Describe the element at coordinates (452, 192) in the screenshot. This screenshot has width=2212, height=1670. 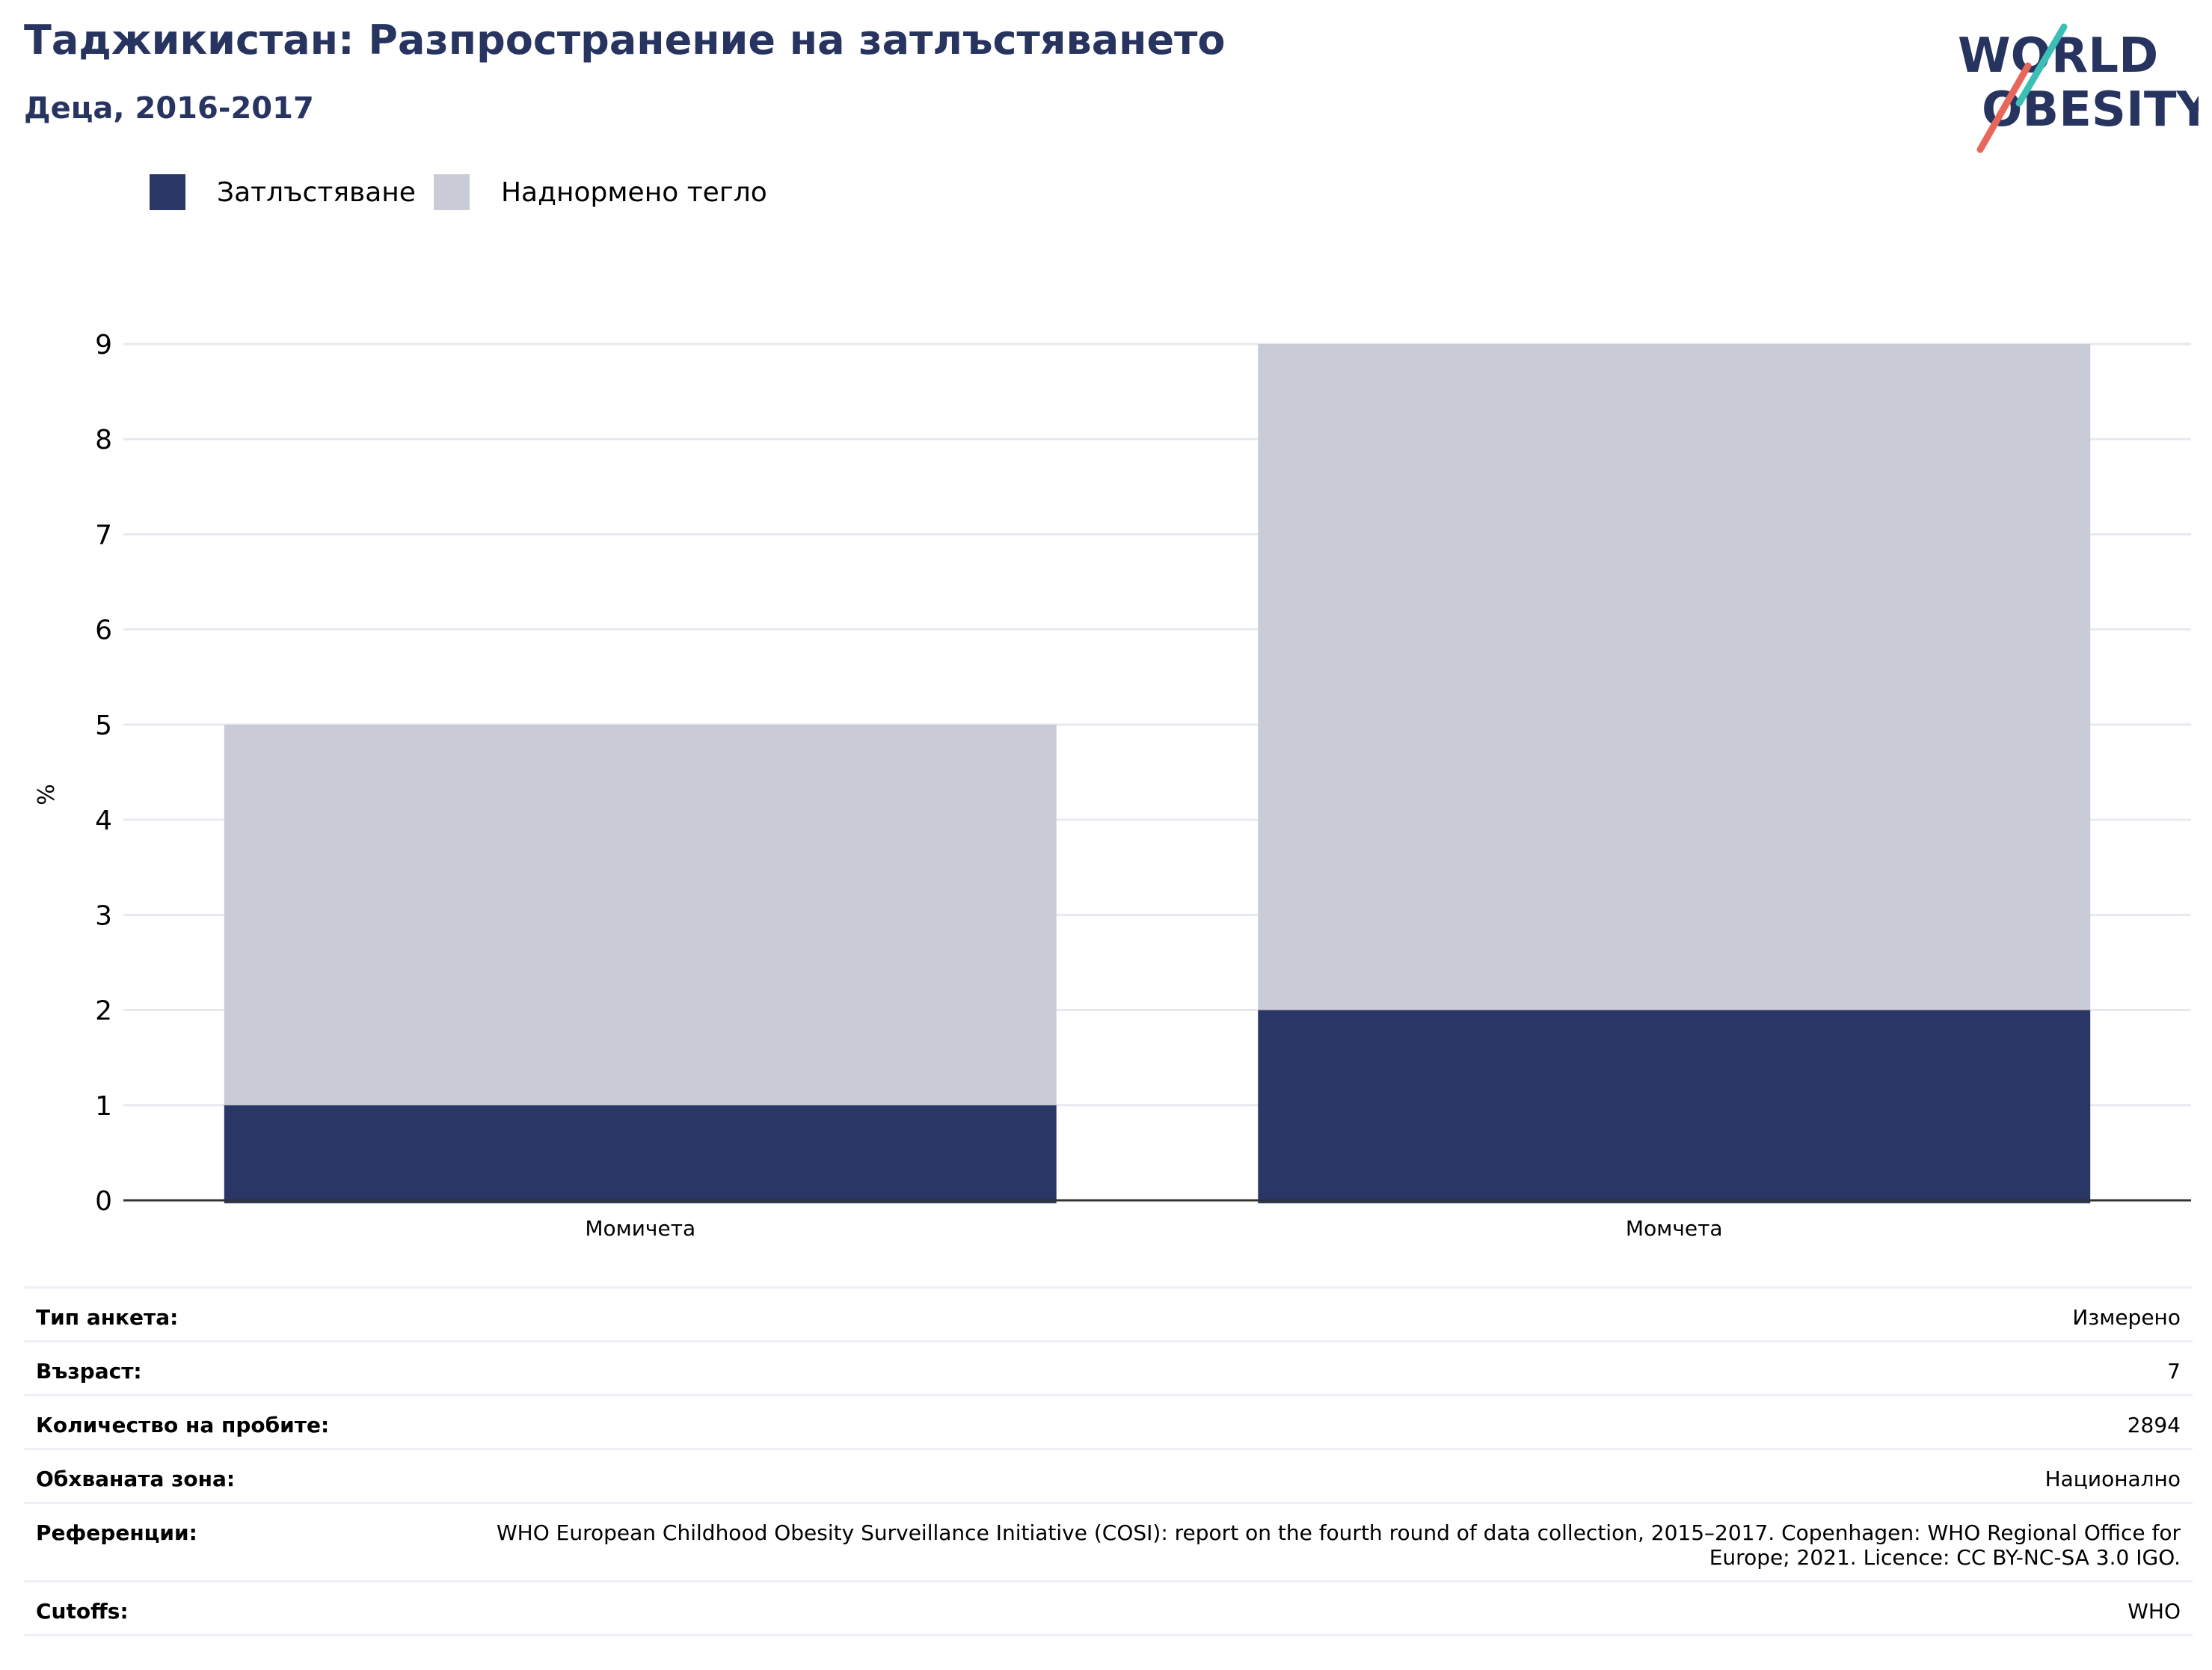
I see `legend-swatch-overweight` at that location.